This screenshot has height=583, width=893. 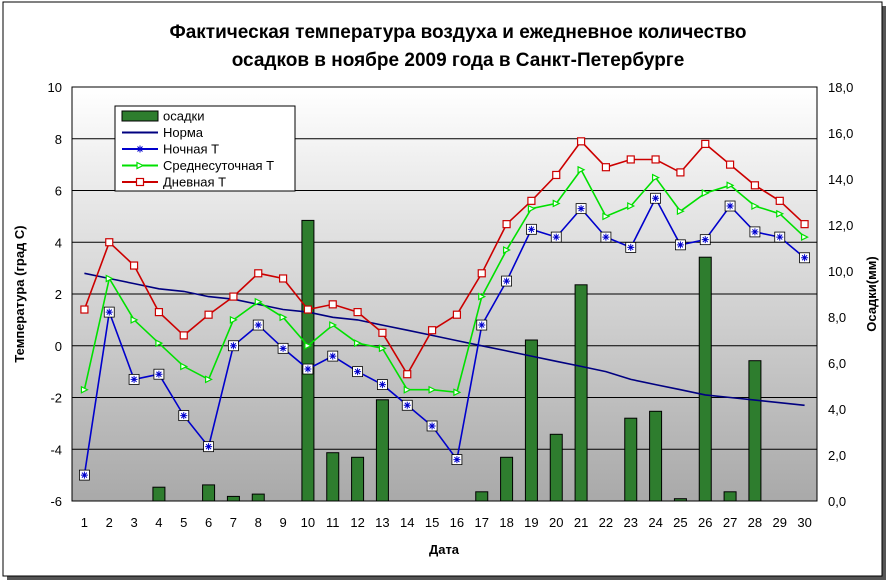 I want to click on x-tick-label: 8, so click(x=258, y=522).